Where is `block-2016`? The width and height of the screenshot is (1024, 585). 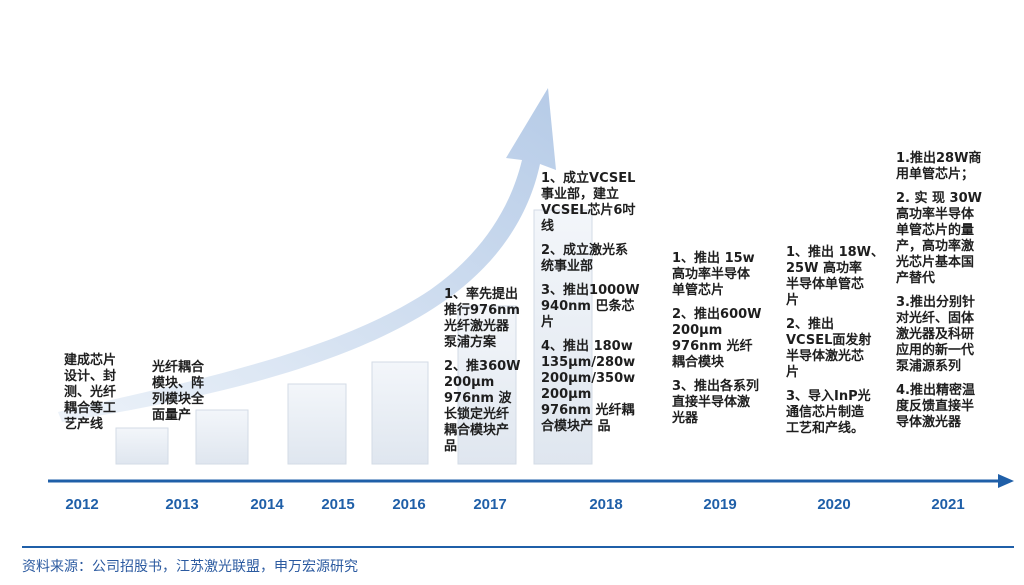
block-2016 is located at coordinates (400, 413).